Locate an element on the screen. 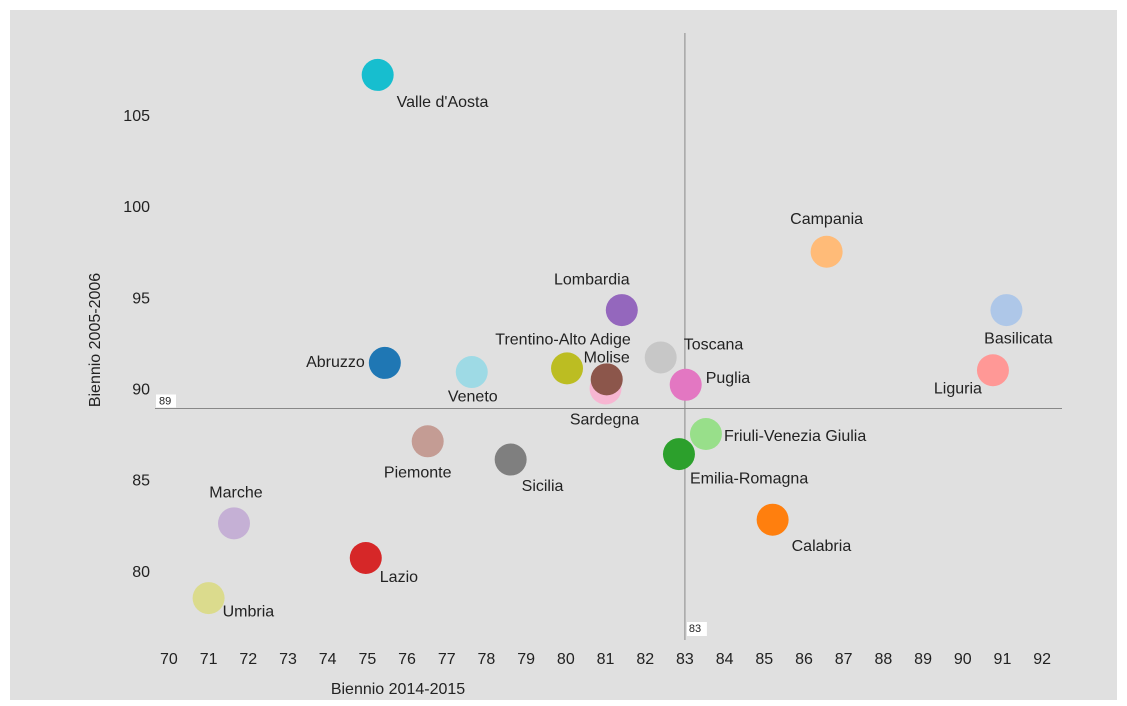 This screenshot has width=1127, height=706. point-label: Abruzzo is located at coordinates (335, 362).